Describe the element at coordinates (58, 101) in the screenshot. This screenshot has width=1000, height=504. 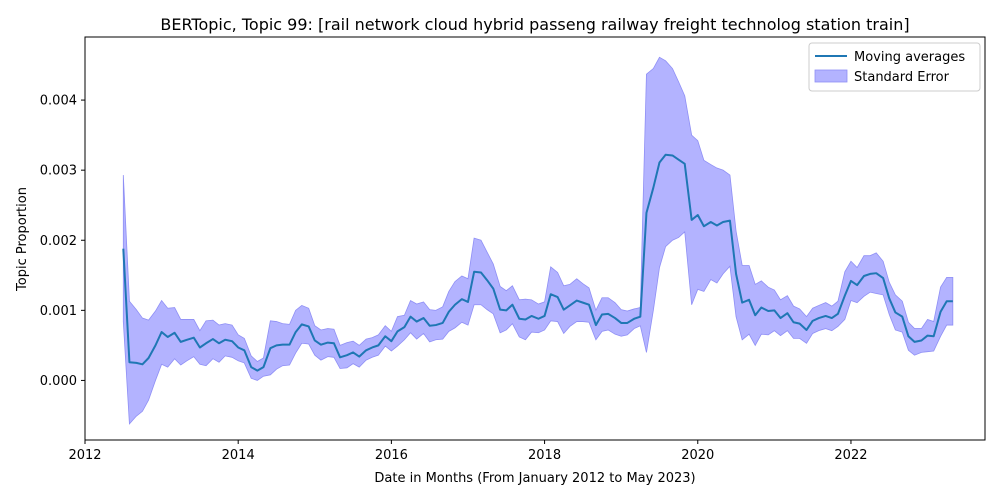
I see `y-tick-label: 0.004` at that location.